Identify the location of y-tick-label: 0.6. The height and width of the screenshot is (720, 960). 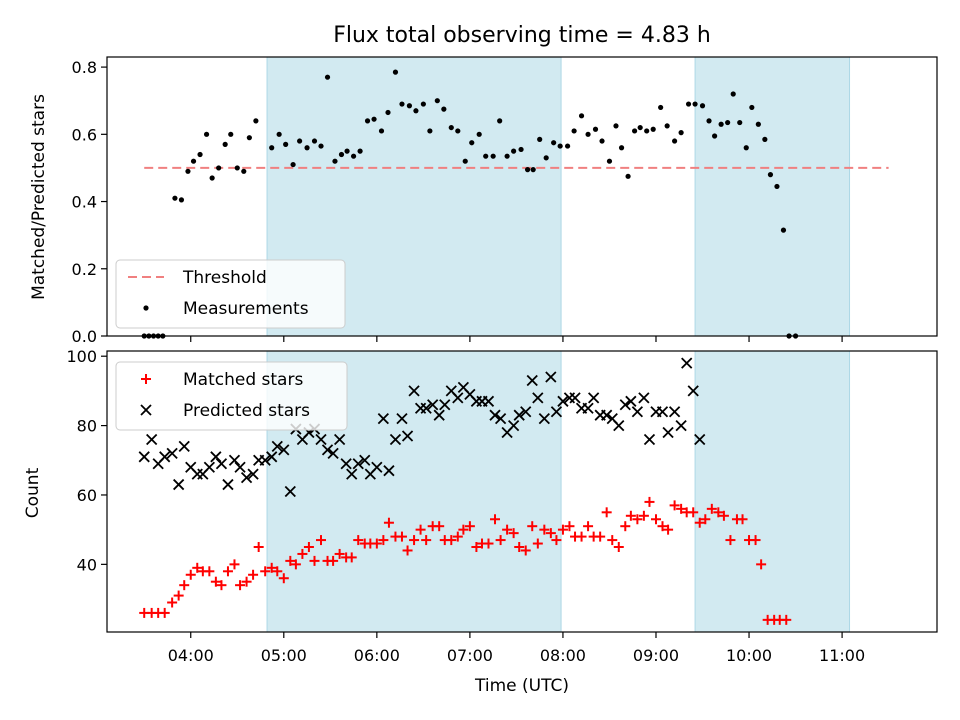
(84, 134).